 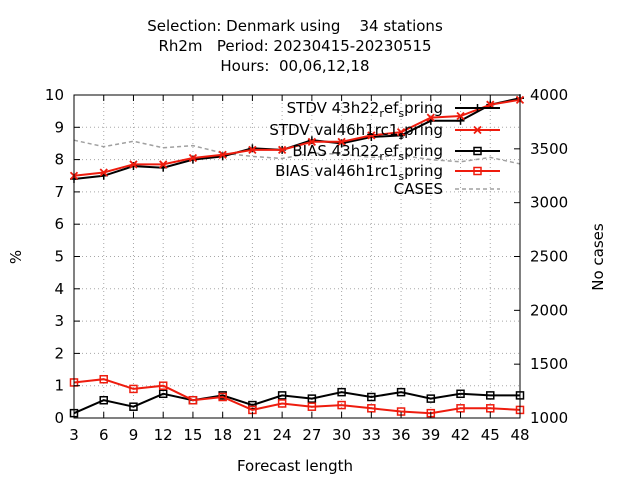 What do you see at coordinates (59, 224) in the screenshot?
I see `y-tick-label: 6` at bounding box center [59, 224].